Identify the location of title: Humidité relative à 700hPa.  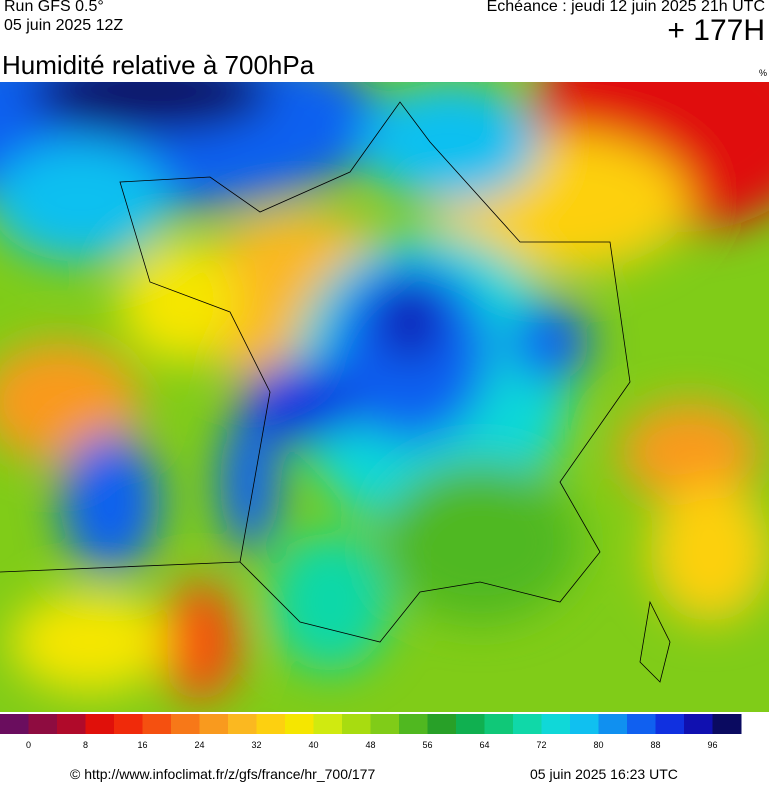
(158, 65).